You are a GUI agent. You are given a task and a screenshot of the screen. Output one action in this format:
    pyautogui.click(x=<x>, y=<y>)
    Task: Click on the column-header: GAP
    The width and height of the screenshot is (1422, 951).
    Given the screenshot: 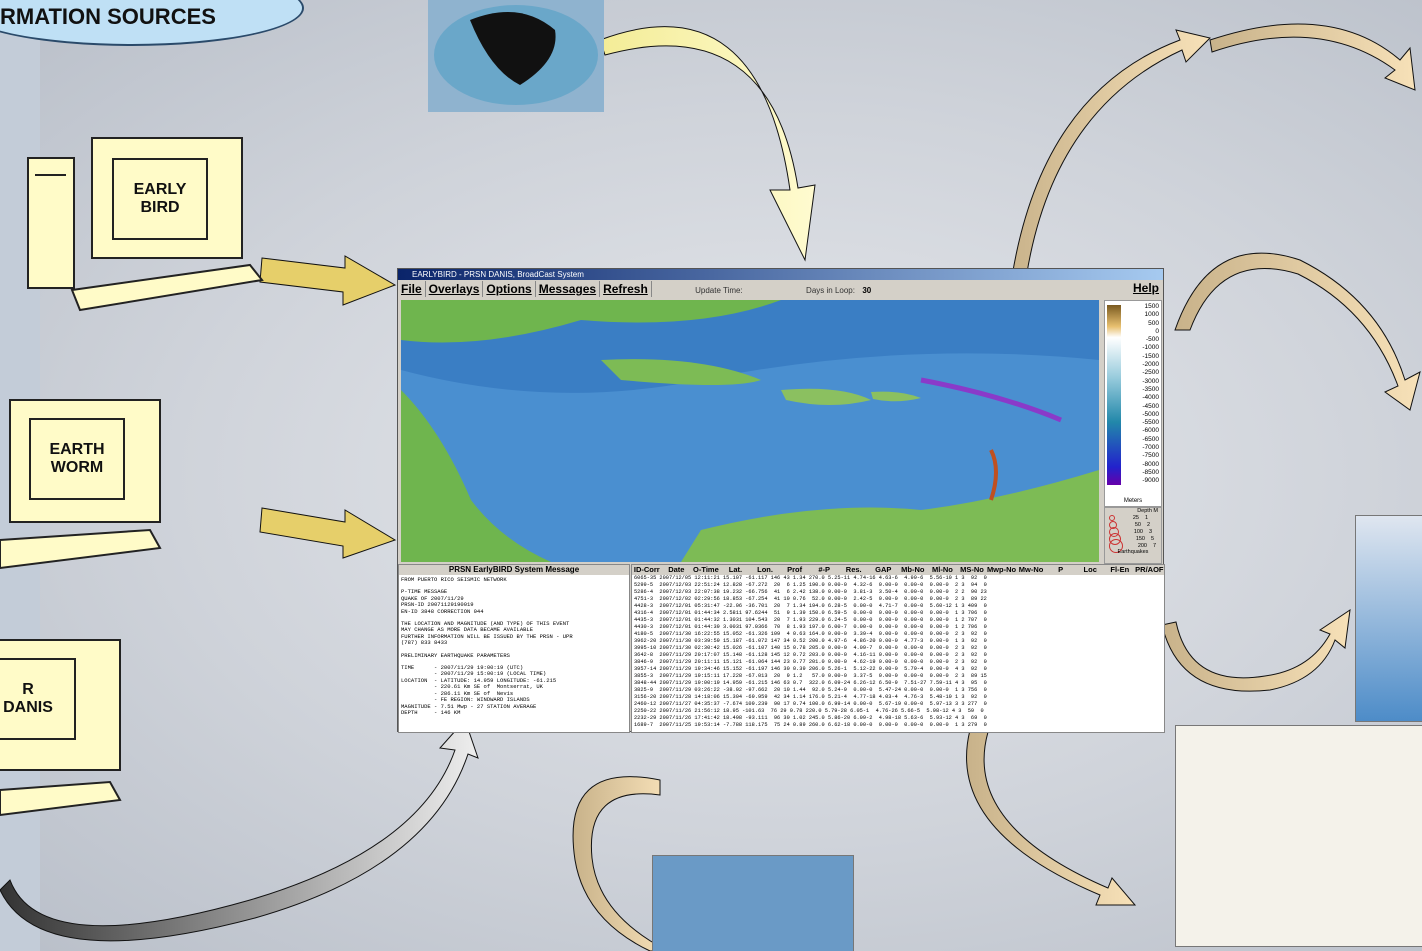 What is the action you would take?
    pyautogui.click(x=883, y=569)
    